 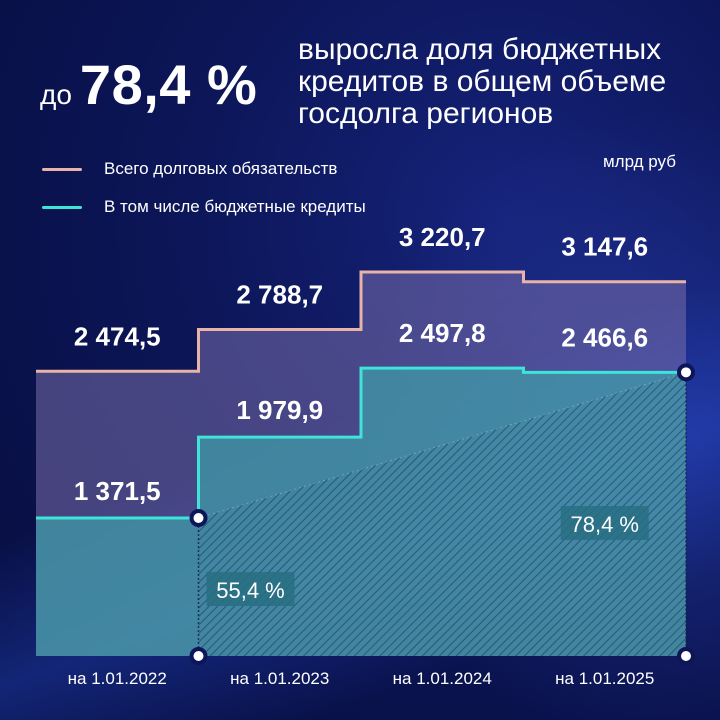 What do you see at coordinates (117, 491) in the screenshot?
I see `budget-value-label: 1 371,5` at bounding box center [117, 491].